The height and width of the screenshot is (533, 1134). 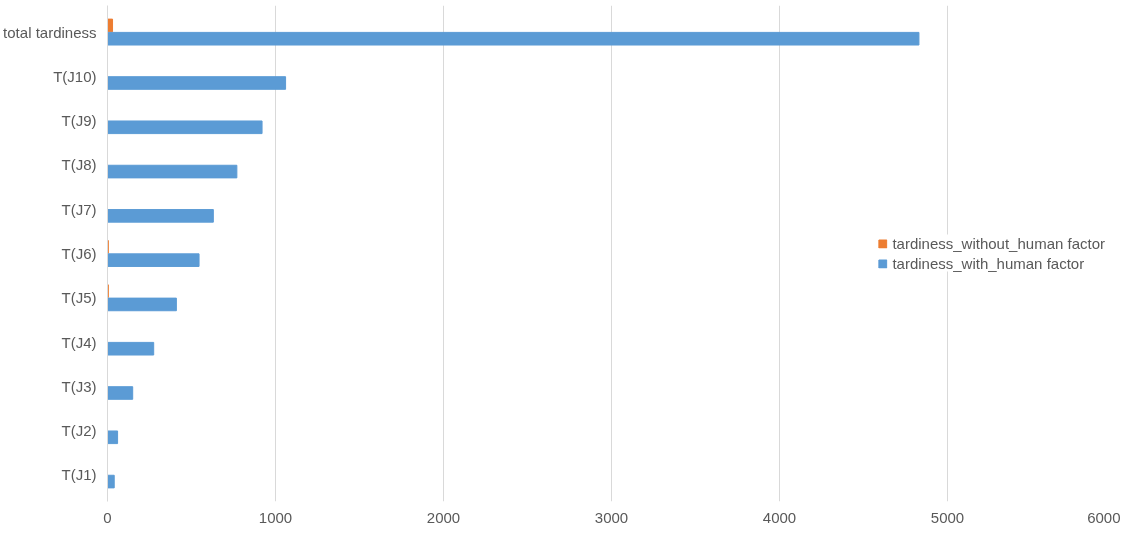 I want to click on y-tick-label: total tardiness, so click(x=50, y=32).